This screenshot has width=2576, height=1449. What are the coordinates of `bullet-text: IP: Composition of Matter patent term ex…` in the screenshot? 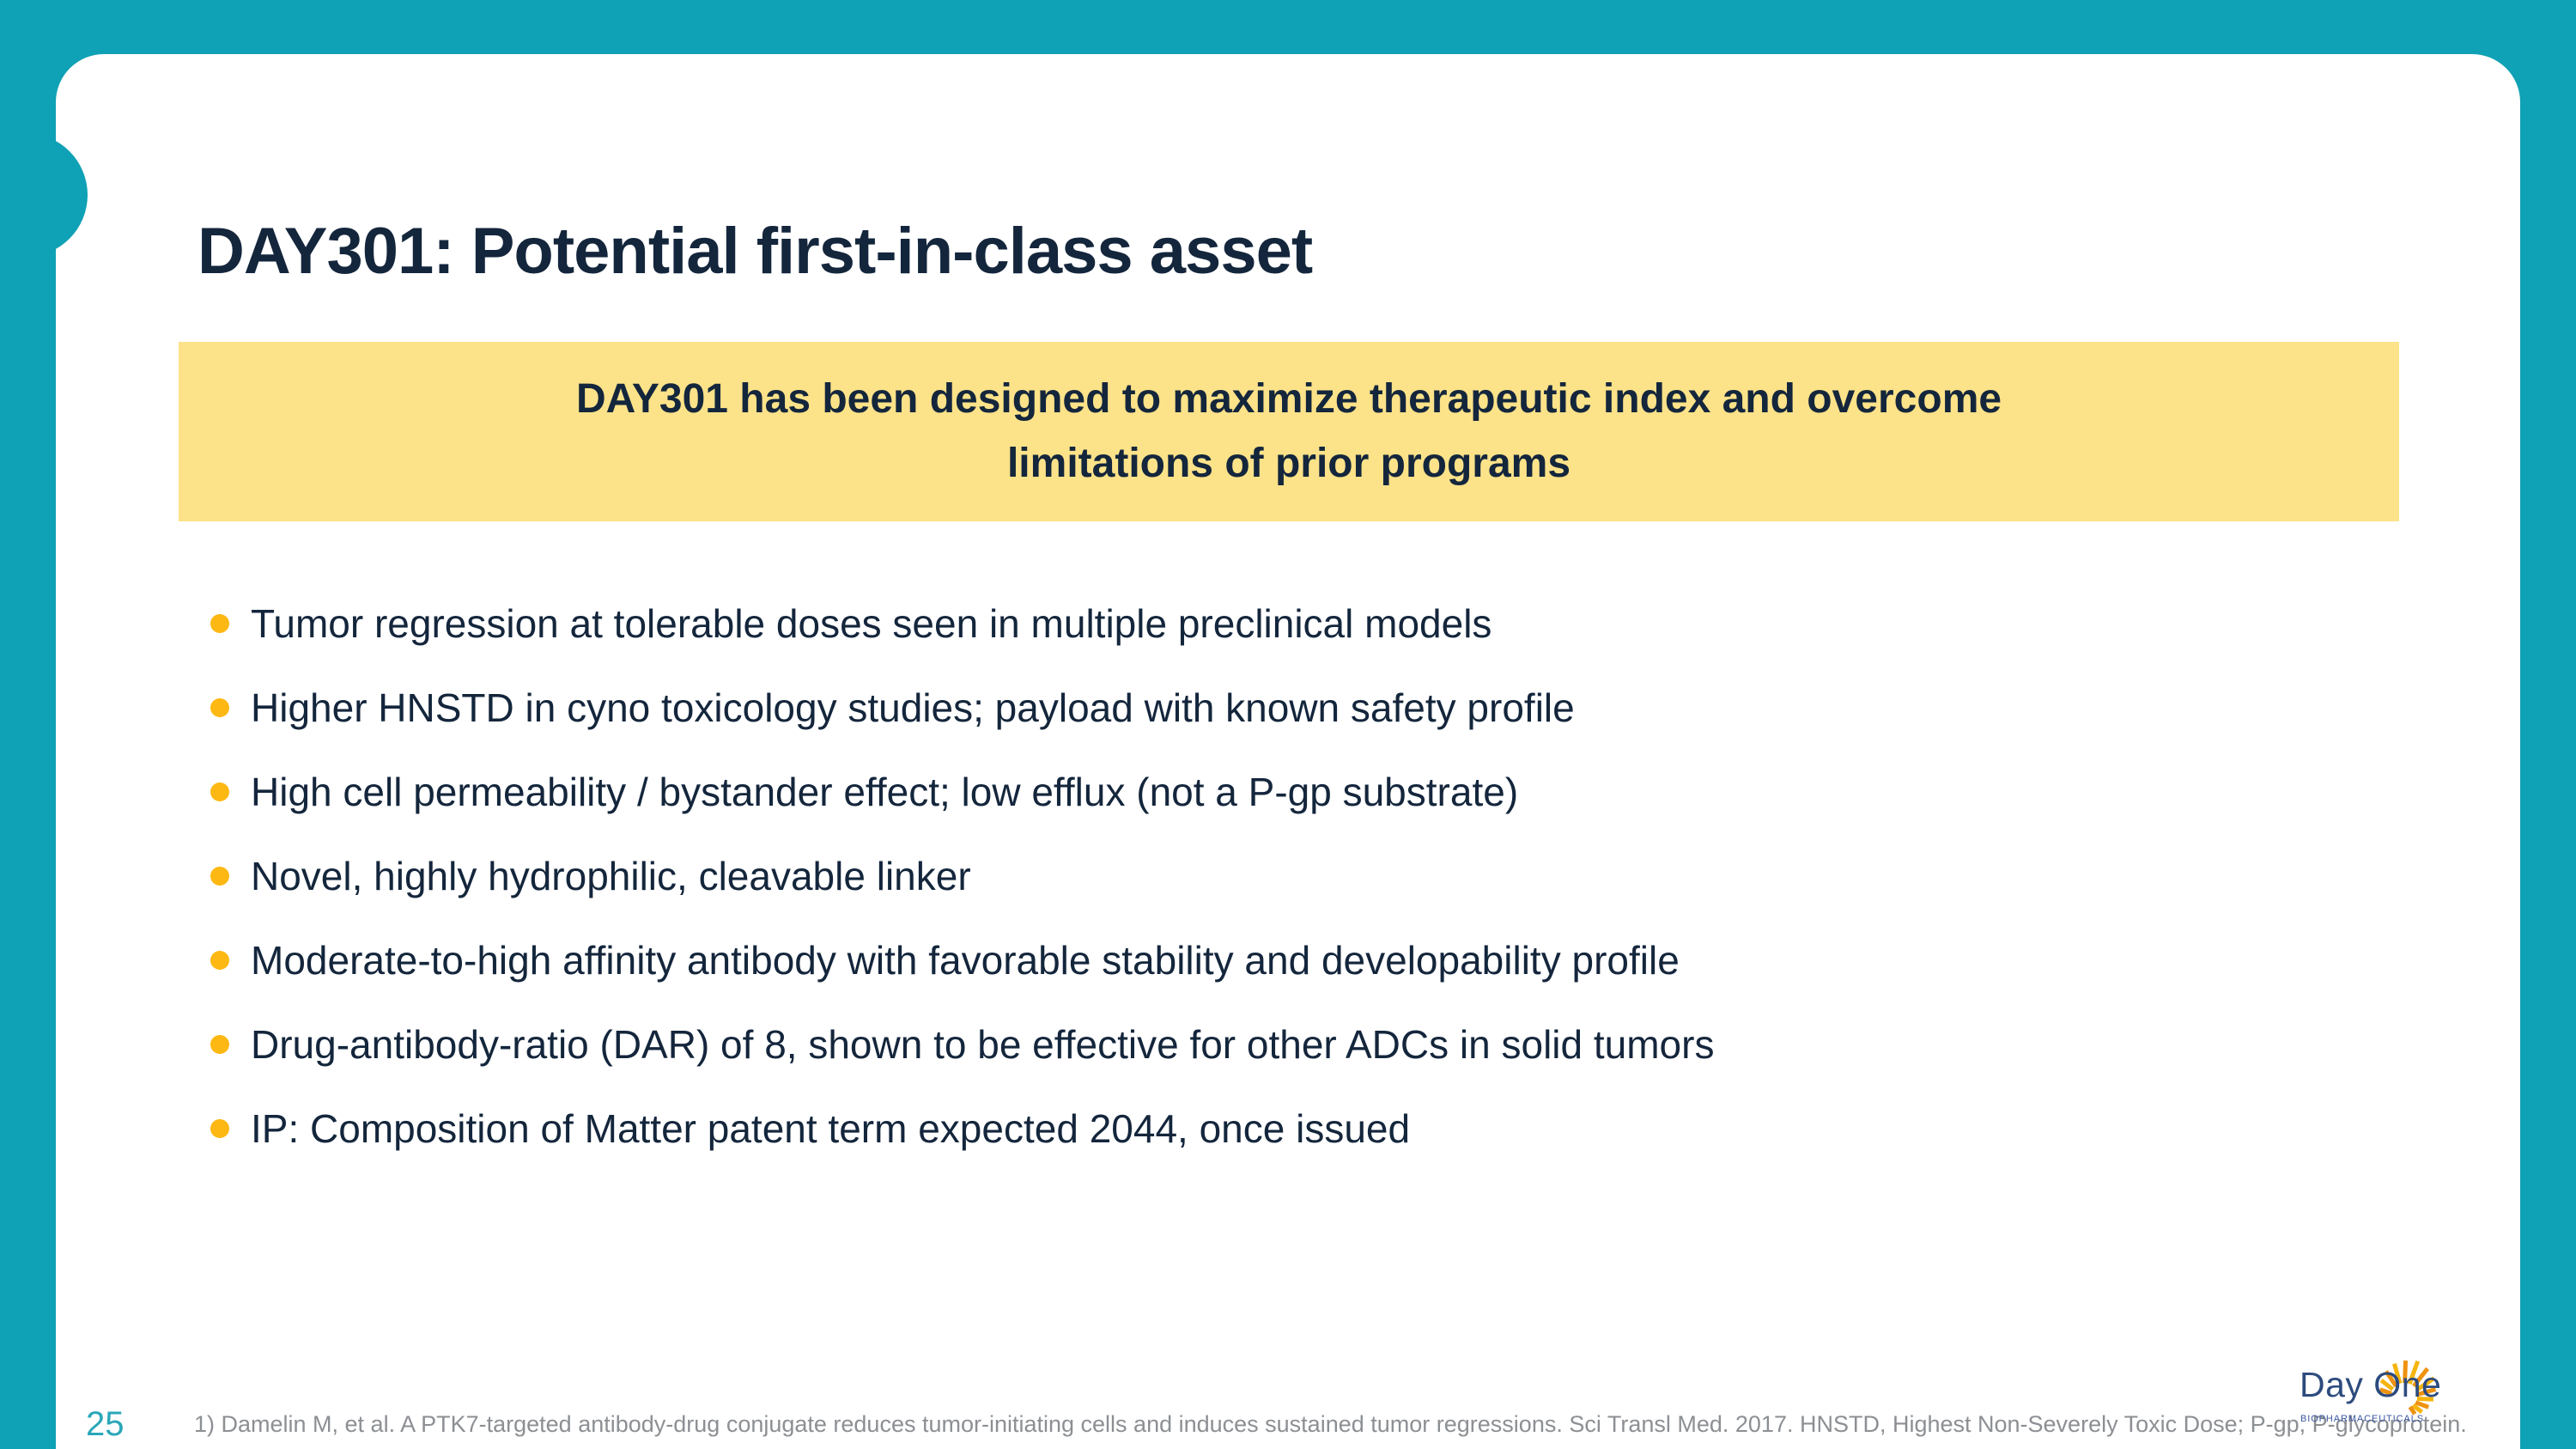 It's located at (831, 1128).